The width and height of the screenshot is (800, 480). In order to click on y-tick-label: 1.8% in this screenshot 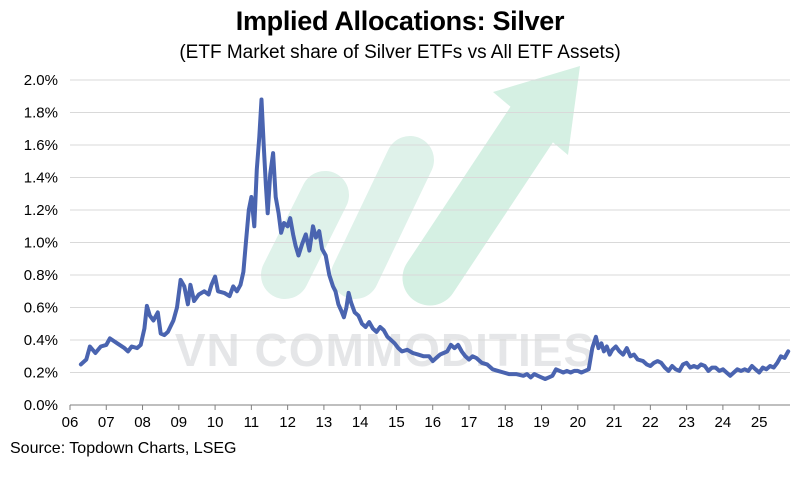, I will do `click(41, 113)`.